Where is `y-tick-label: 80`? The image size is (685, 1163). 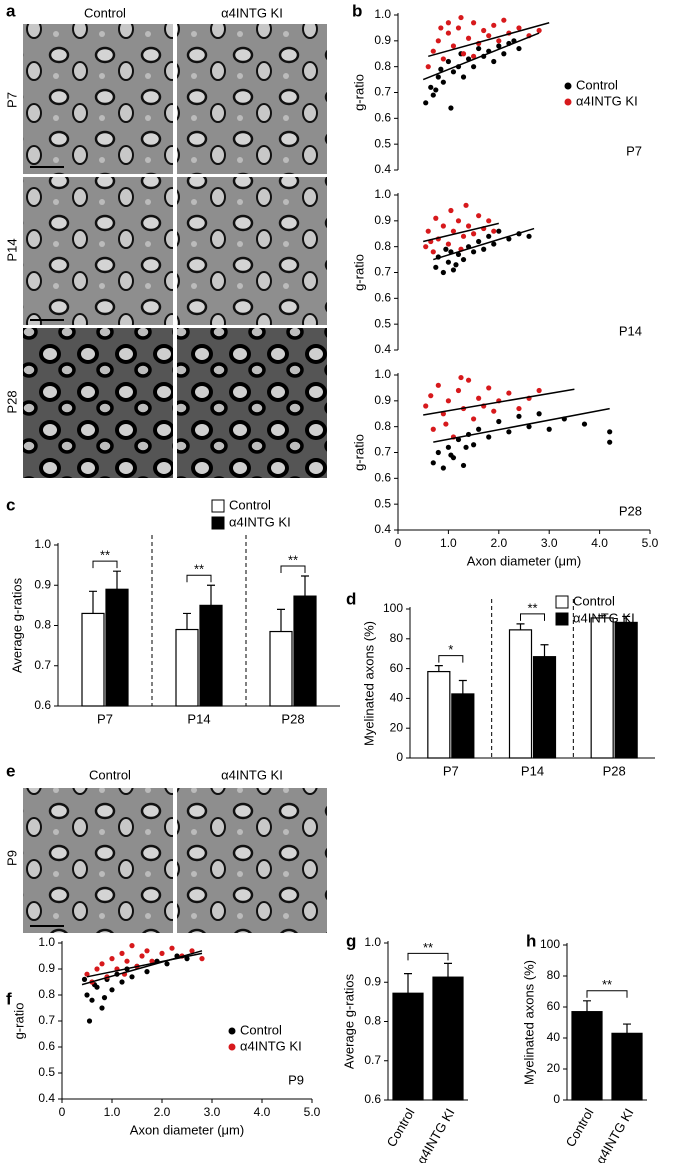 y-tick-label: 80 is located at coordinates (397, 638).